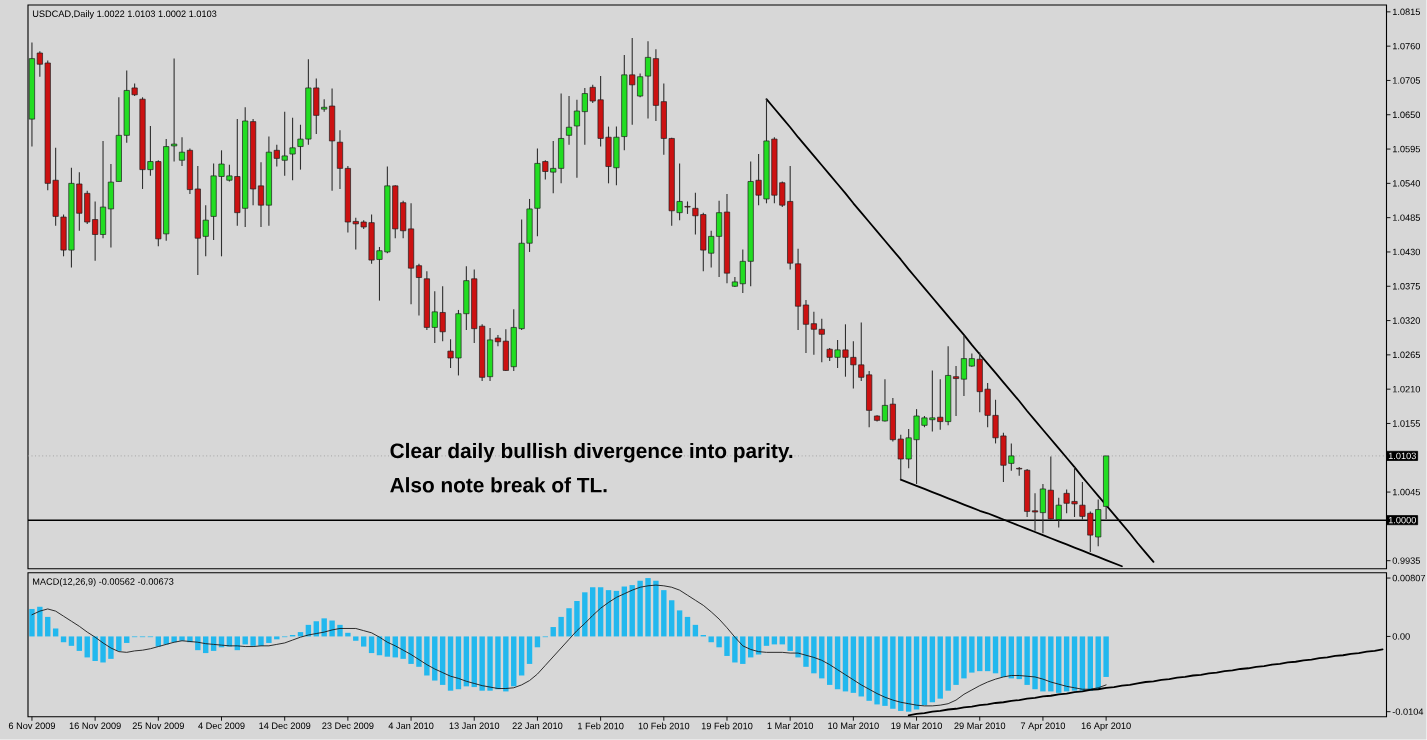 This screenshot has width=1427, height=740. What do you see at coordinates (537, 726) in the screenshot?
I see `x-tick-label: 22 Jan 2010` at bounding box center [537, 726].